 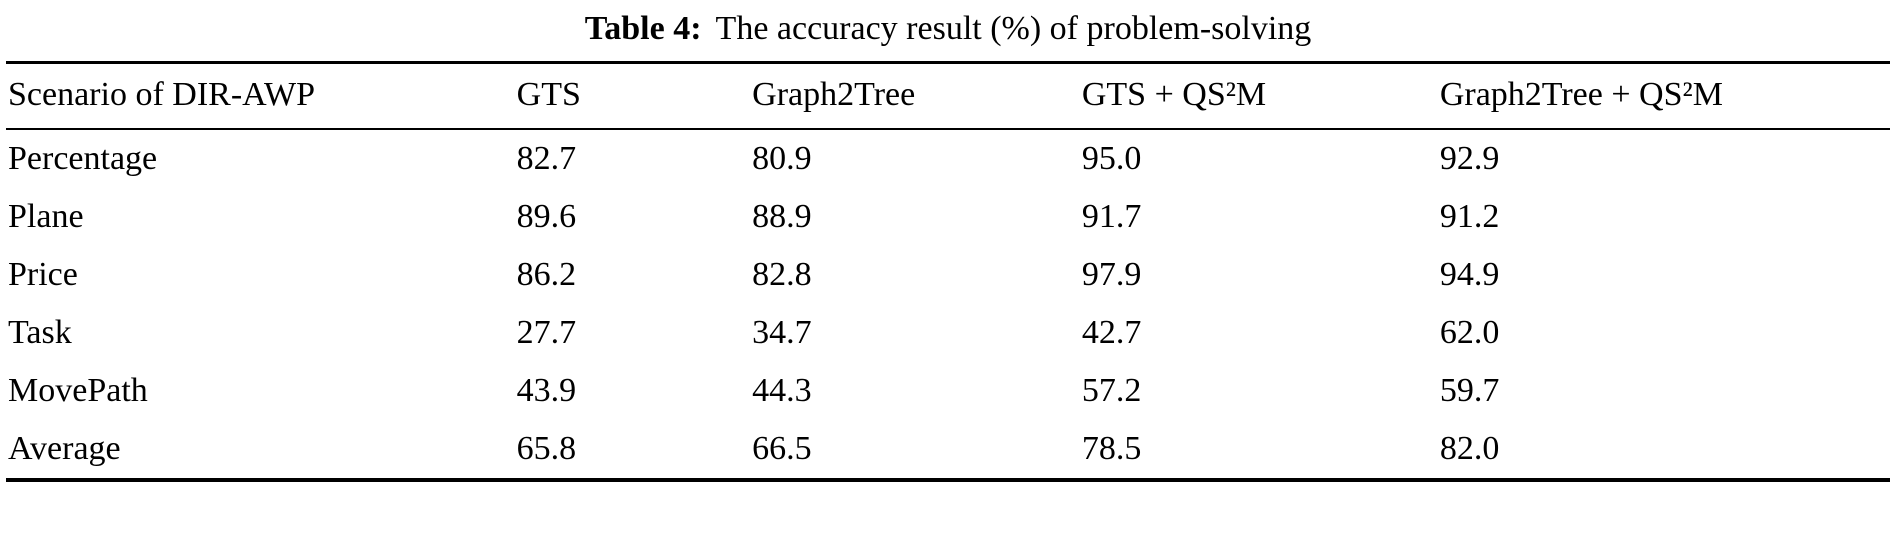 I want to click on table-cell-value: 88.9, so click(x=782, y=216).